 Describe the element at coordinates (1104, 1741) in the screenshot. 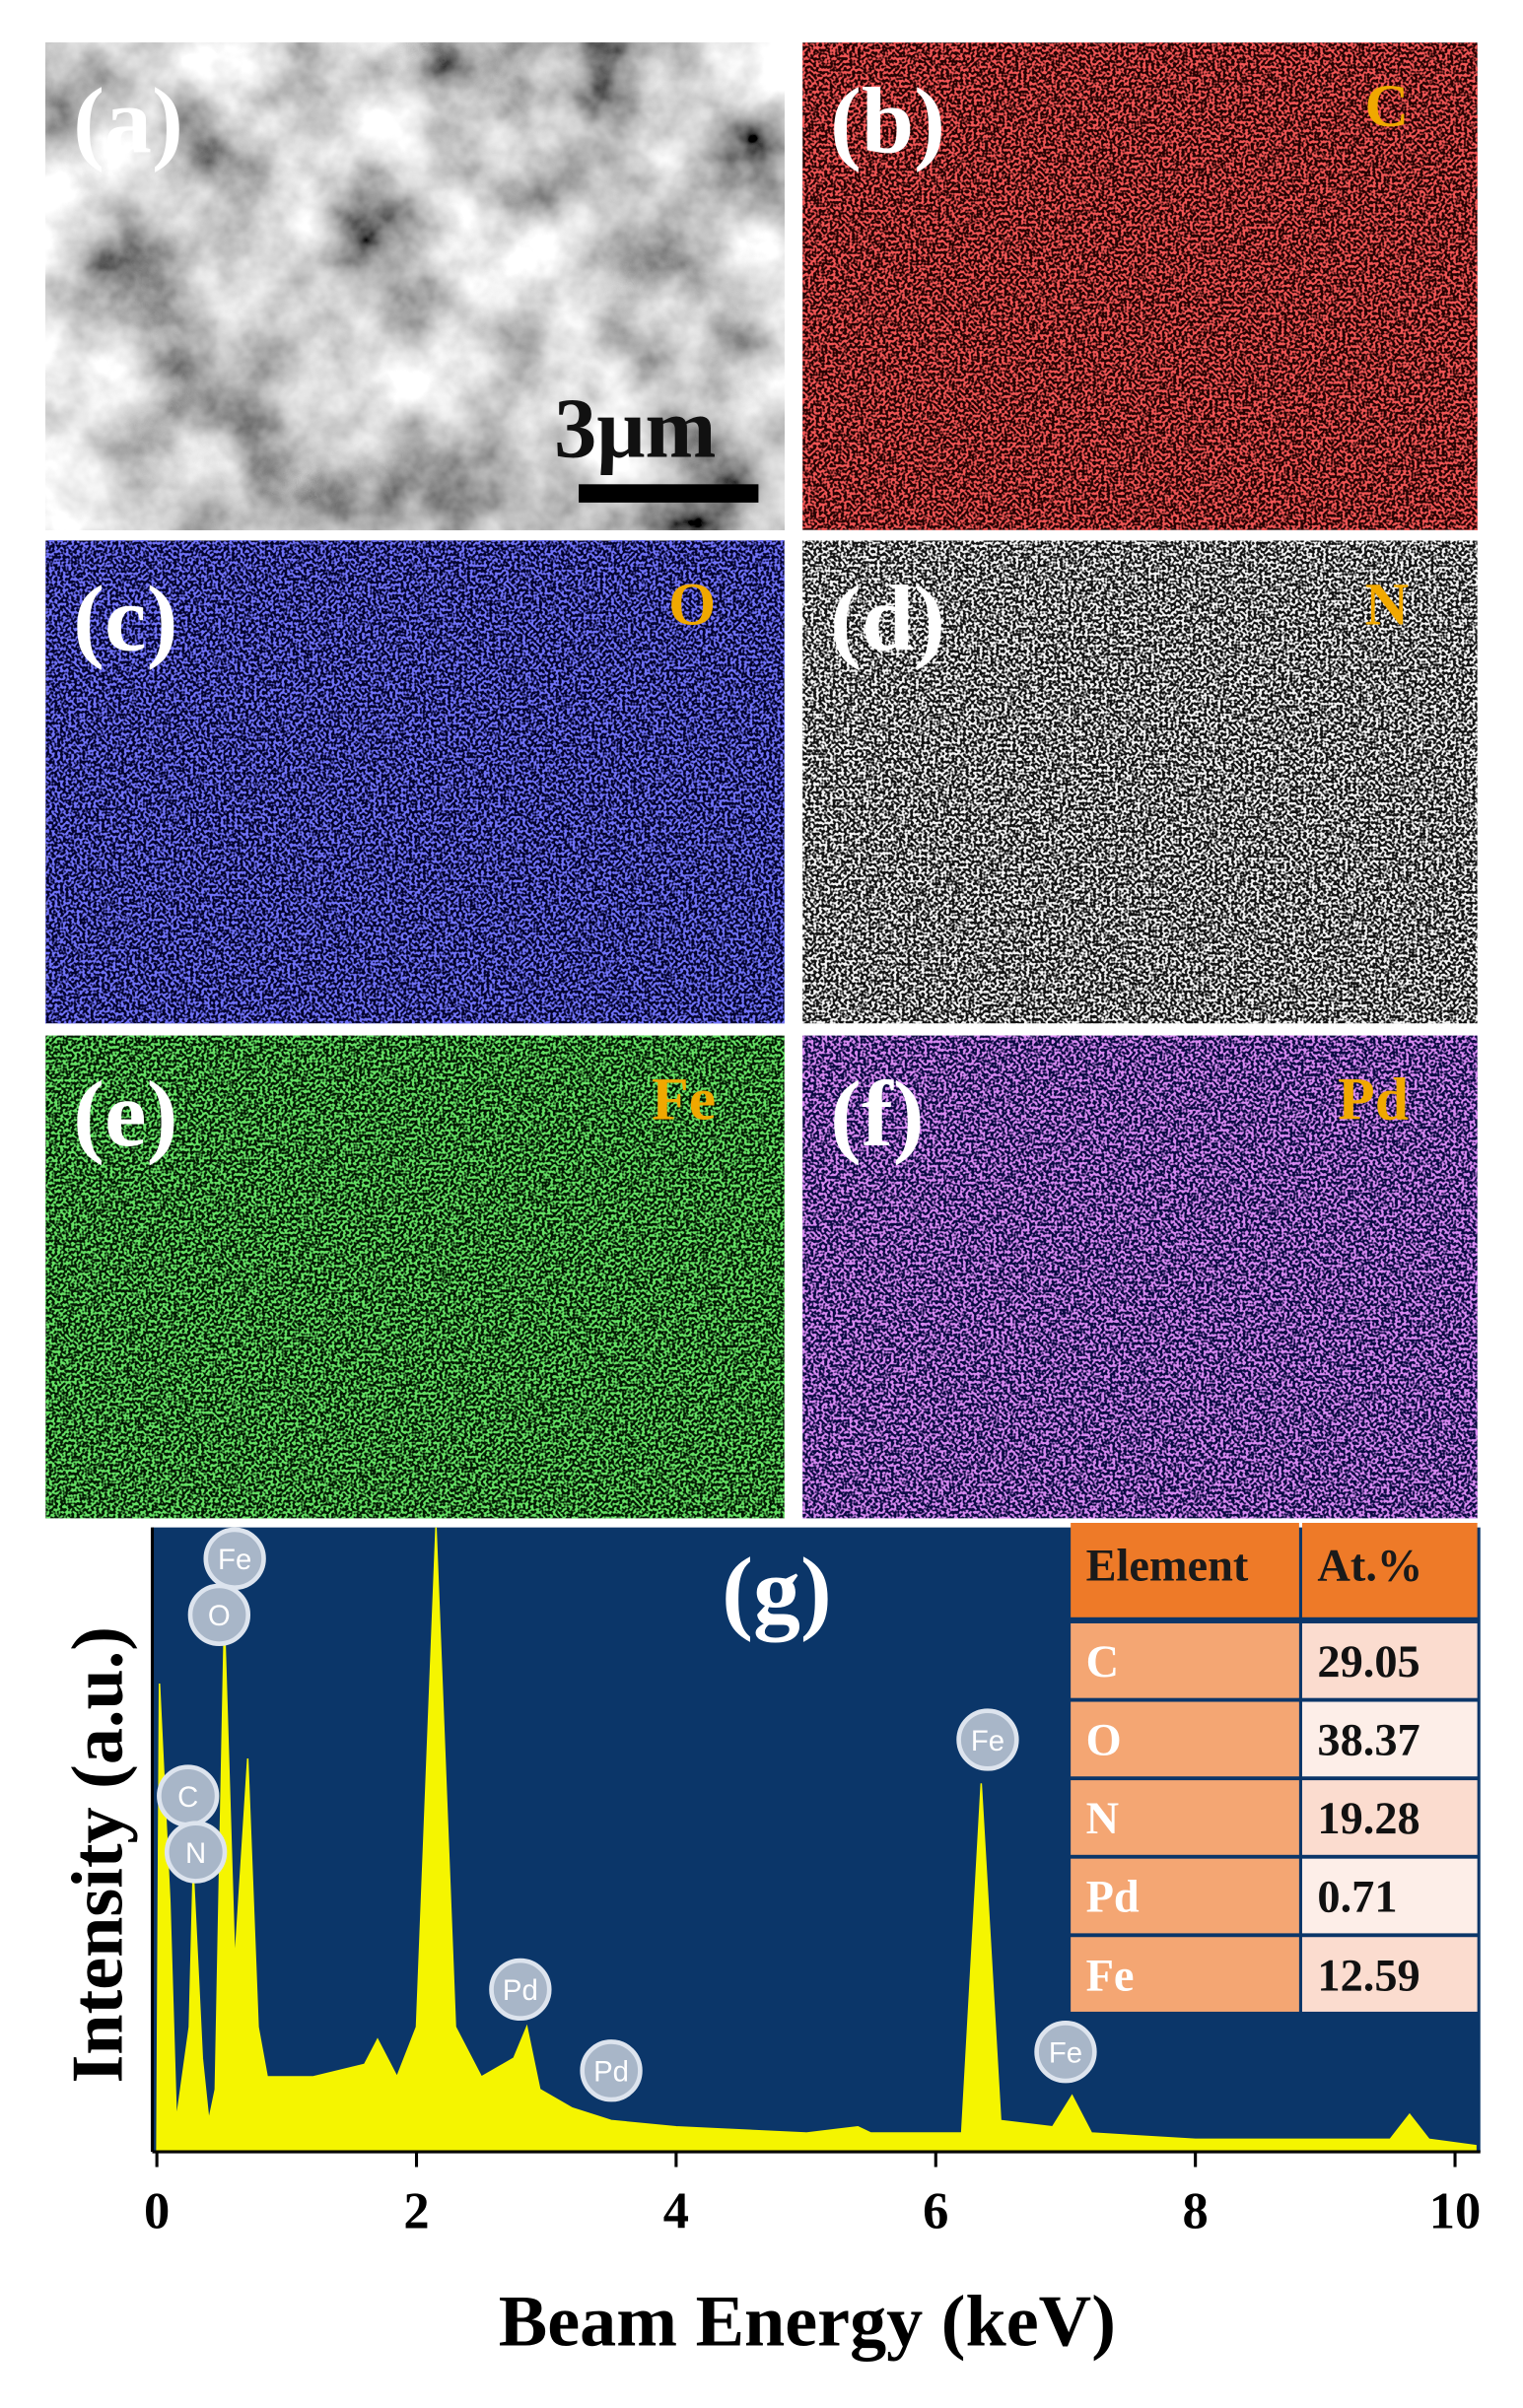

I see `table-cell-text: O` at that location.